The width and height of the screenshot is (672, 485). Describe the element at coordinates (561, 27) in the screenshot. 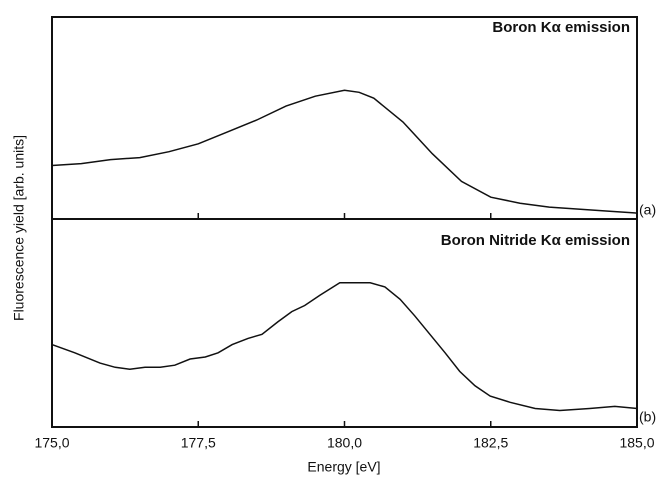

I see `panel-title: Boron Kα emission` at that location.